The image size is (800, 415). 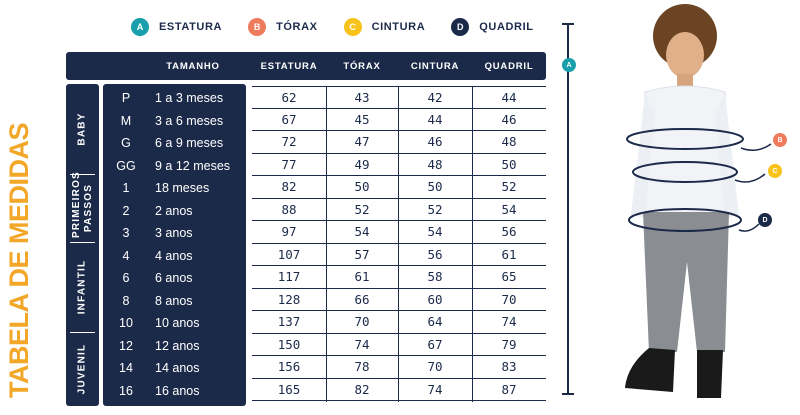 What do you see at coordinates (685, 80) in the screenshot?
I see `neck-shape` at bounding box center [685, 80].